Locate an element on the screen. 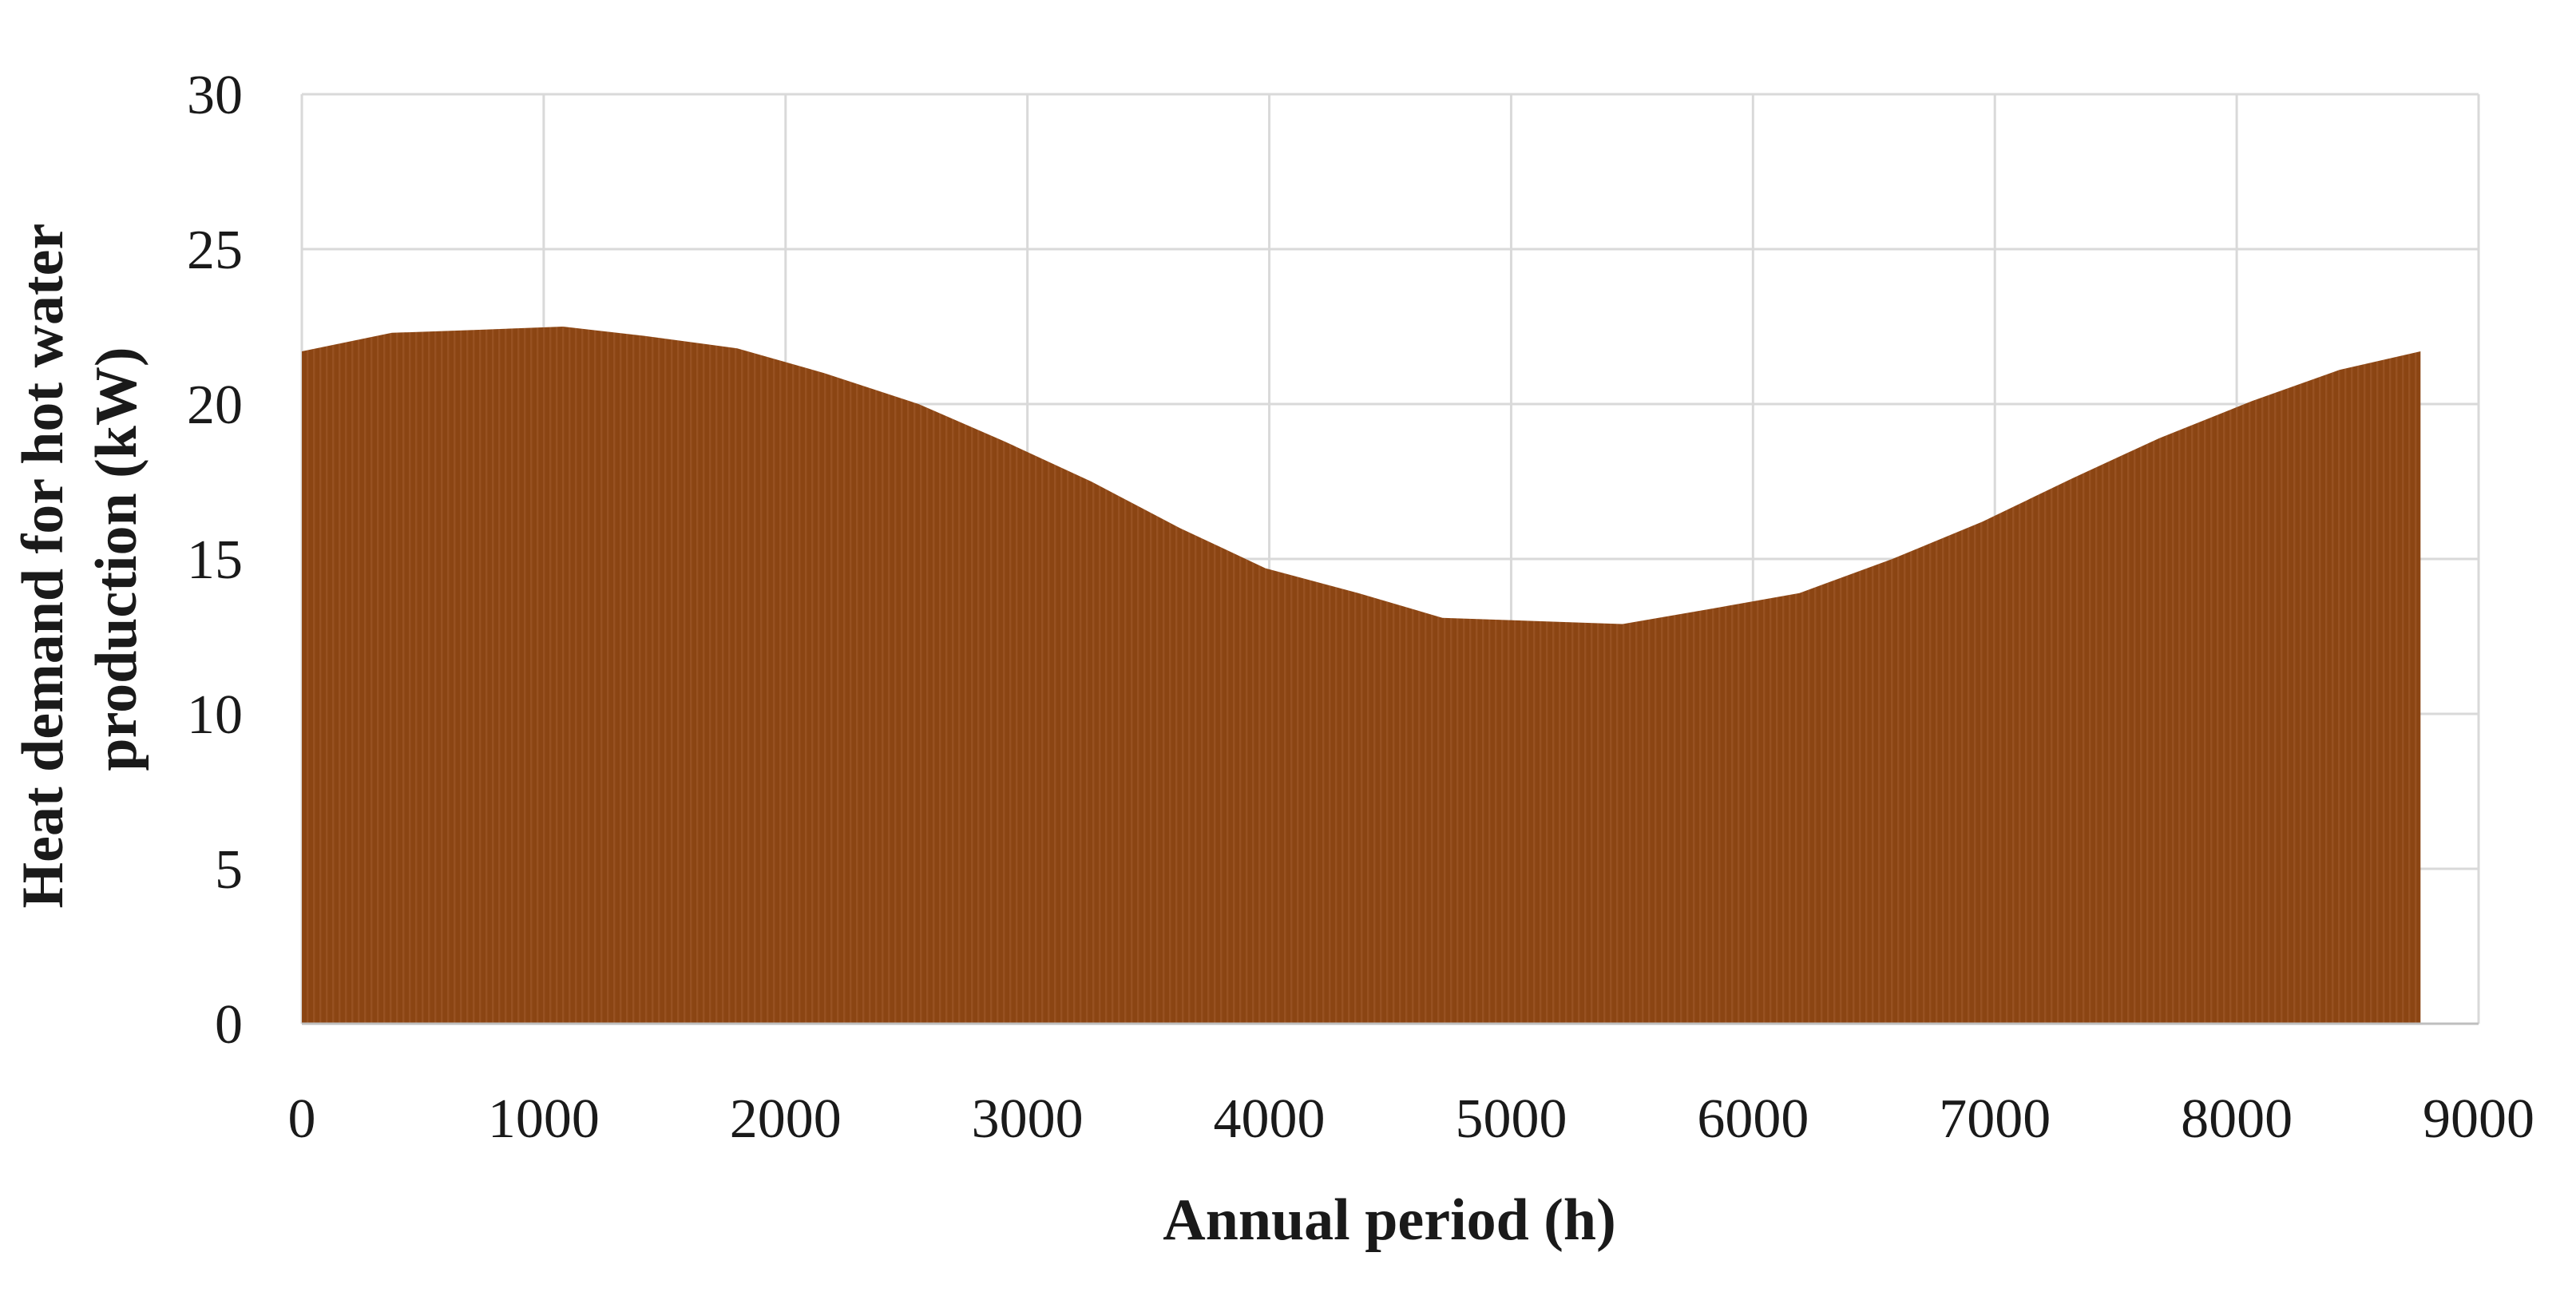 The height and width of the screenshot is (1296, 2576). y-tick-label-0: 0 is located at coordinates (229, 1025).